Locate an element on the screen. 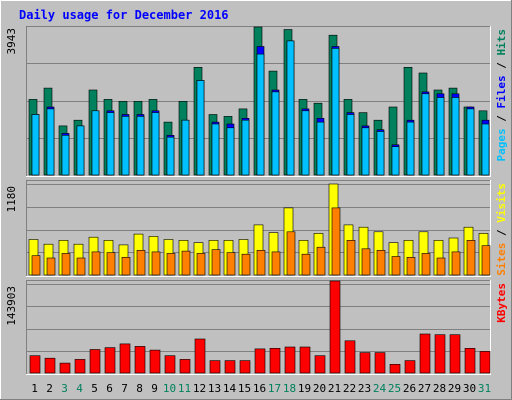  panel-middle-max-label: 1180 is located at coordinates (11, 199).